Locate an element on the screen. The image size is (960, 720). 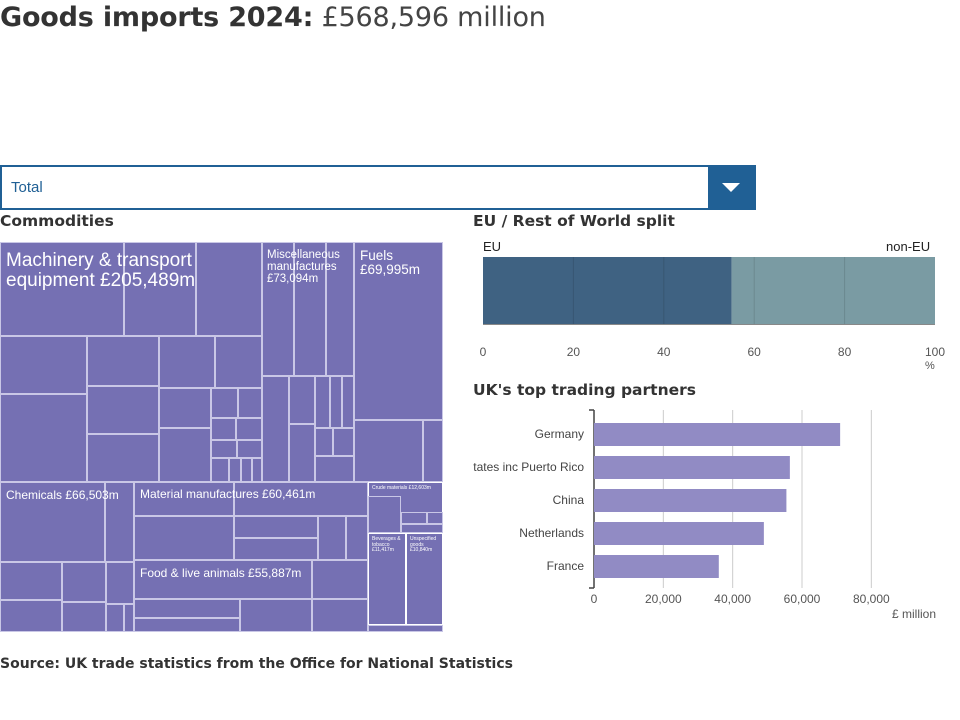
partners-tick-label: 40,000 is located at coordinates (733, 599).